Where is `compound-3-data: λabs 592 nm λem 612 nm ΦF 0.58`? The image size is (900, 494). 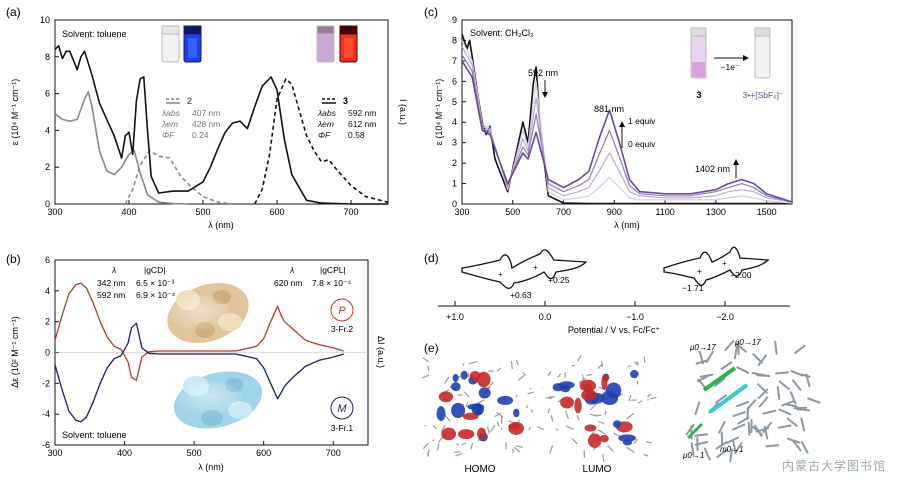
compound-3-data: λabs 592 nm λem 612 nm ΦF 0.58 is located at coordinates (346, 124).